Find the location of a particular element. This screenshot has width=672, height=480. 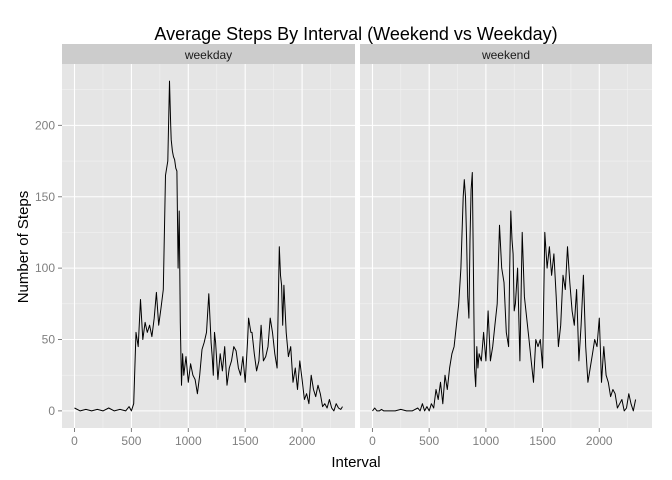

y-tick-label: 150 is located at coordinates (45, 197).